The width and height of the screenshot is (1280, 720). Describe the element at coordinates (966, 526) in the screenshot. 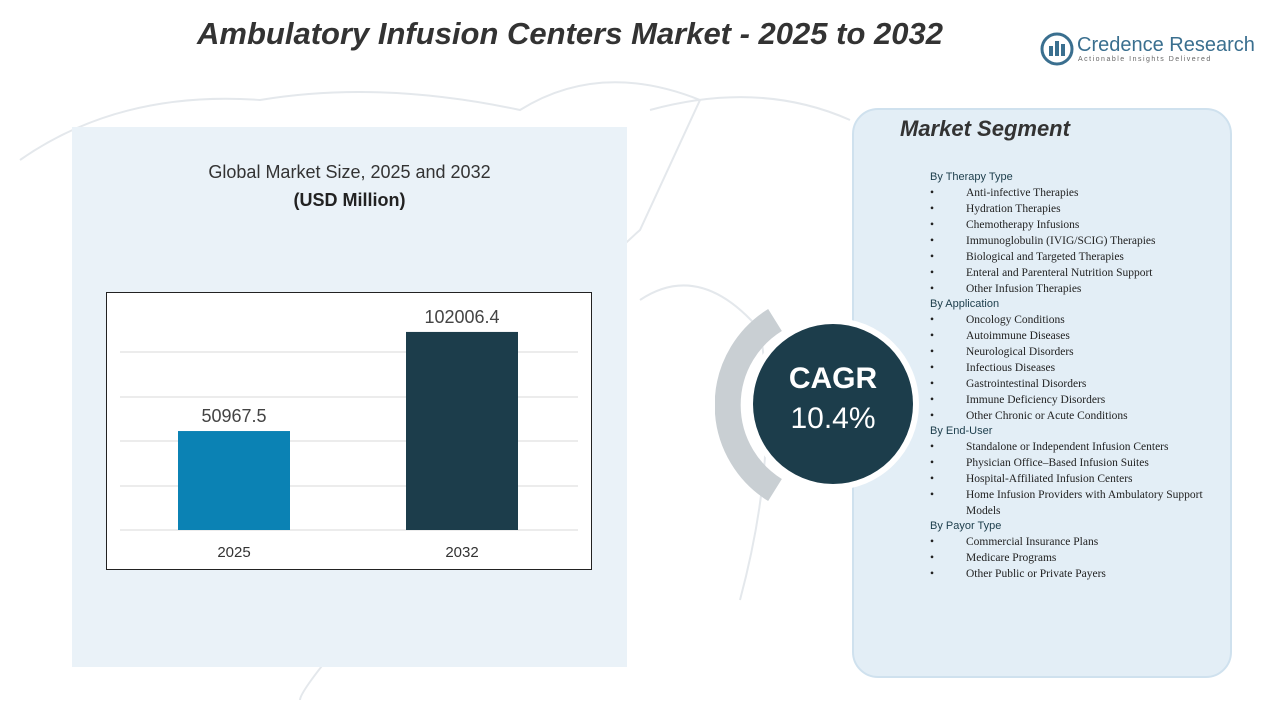

I see `segment-heading: By Payor Type` at that location.